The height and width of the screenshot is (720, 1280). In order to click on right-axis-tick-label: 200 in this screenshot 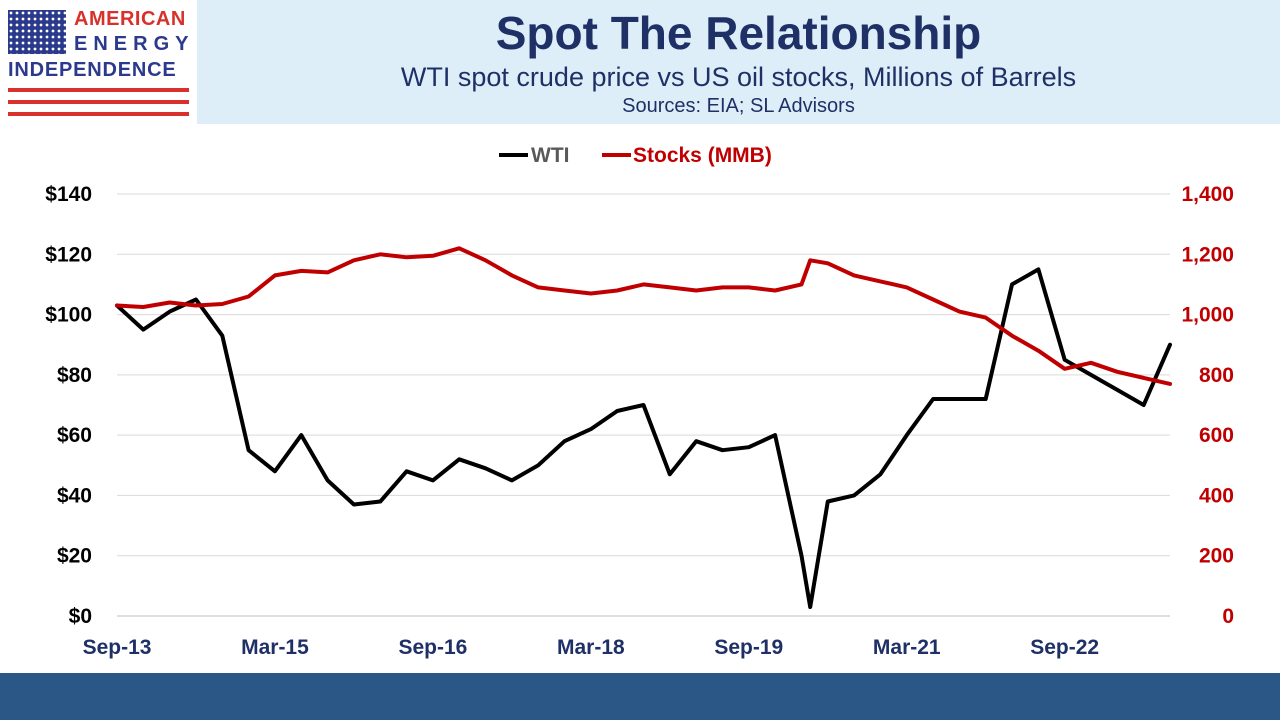, I will do `click(1216, 556)`.